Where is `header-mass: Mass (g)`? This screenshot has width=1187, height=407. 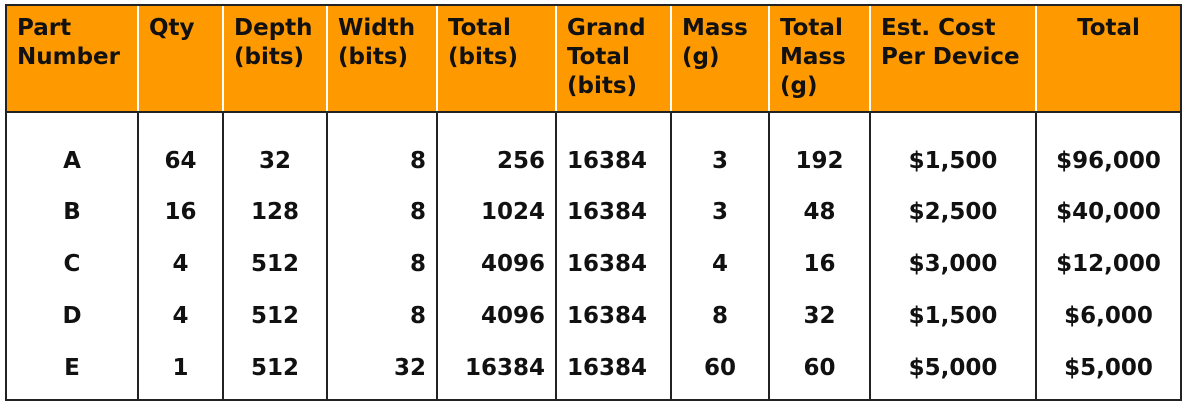 header-mass: Mass (g) is located at coordinates (719, 58).